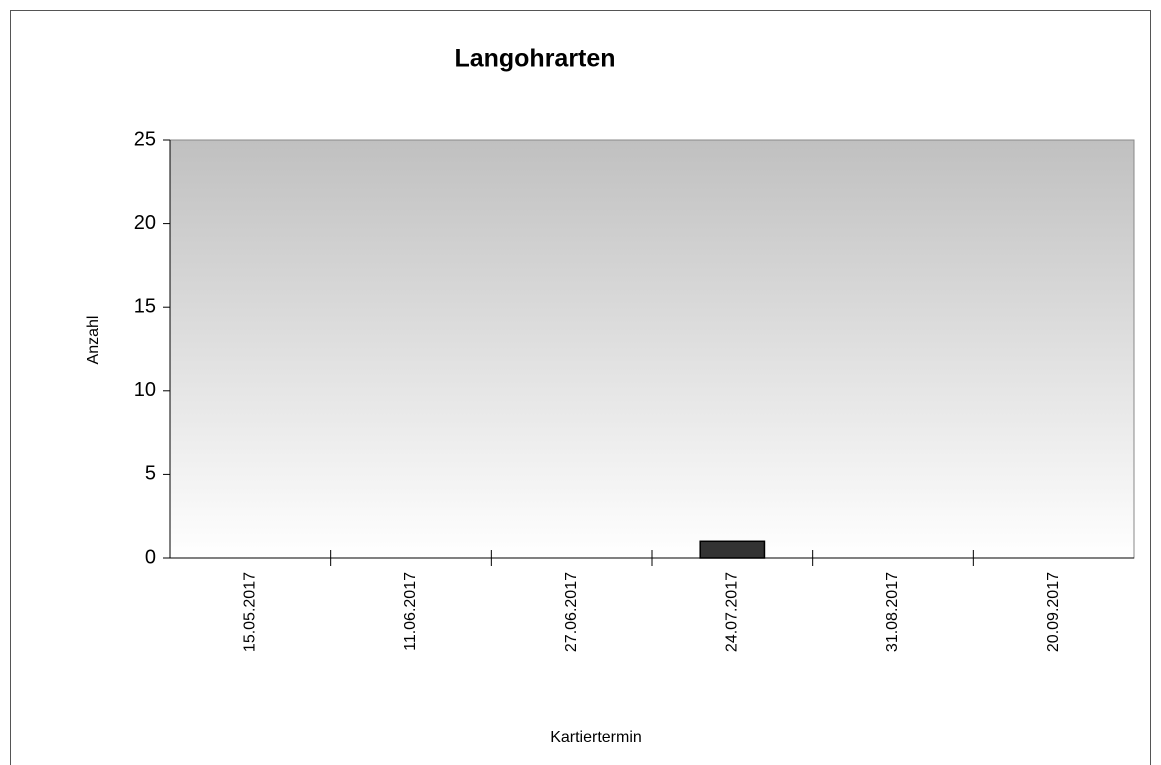 Image resolution: width=1161 pixels, height=765 pixels. I want to click on x-tick-label: 24.07.2017, so click(732, 612).